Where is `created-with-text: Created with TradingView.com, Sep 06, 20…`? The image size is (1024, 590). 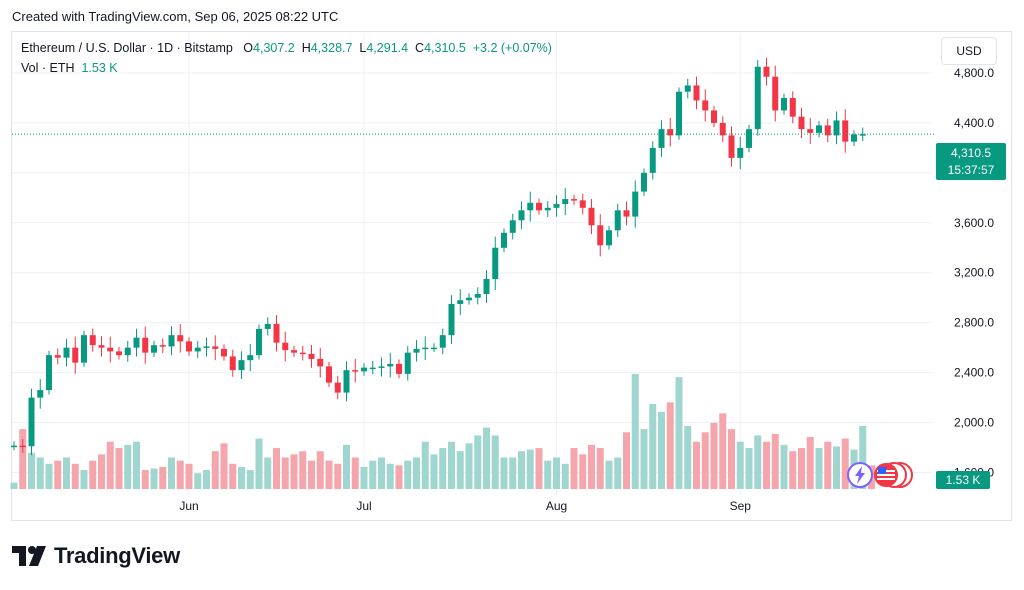 created-with-text: Created with TradingView.com, Sep 06, 20… is located at coordinates (175, 16).